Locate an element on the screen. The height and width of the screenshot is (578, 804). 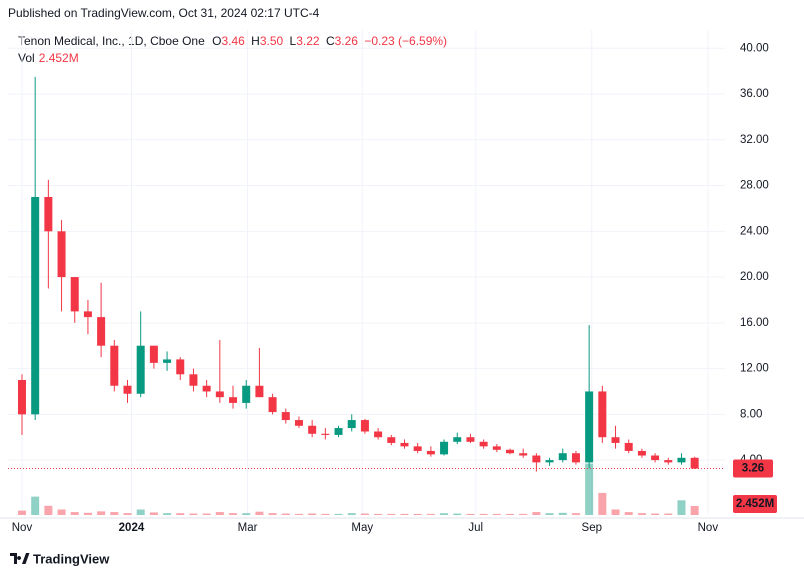
x-tick-label: Jul is located at coordinates (475, 528).